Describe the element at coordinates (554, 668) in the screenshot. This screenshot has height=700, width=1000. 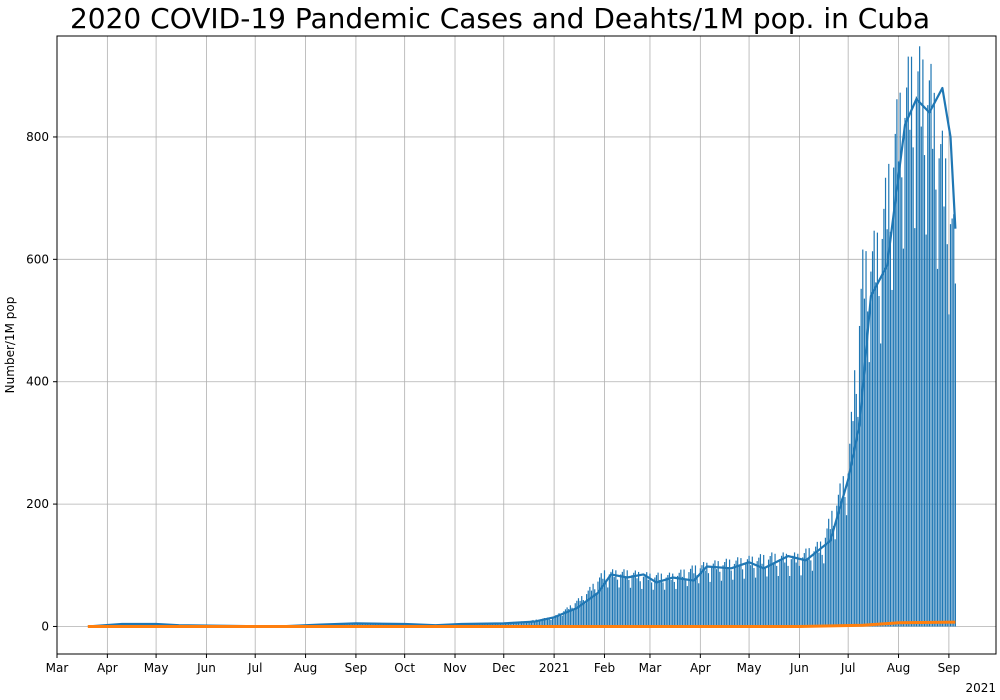
I see `x-tick-label: 2021` at that location.